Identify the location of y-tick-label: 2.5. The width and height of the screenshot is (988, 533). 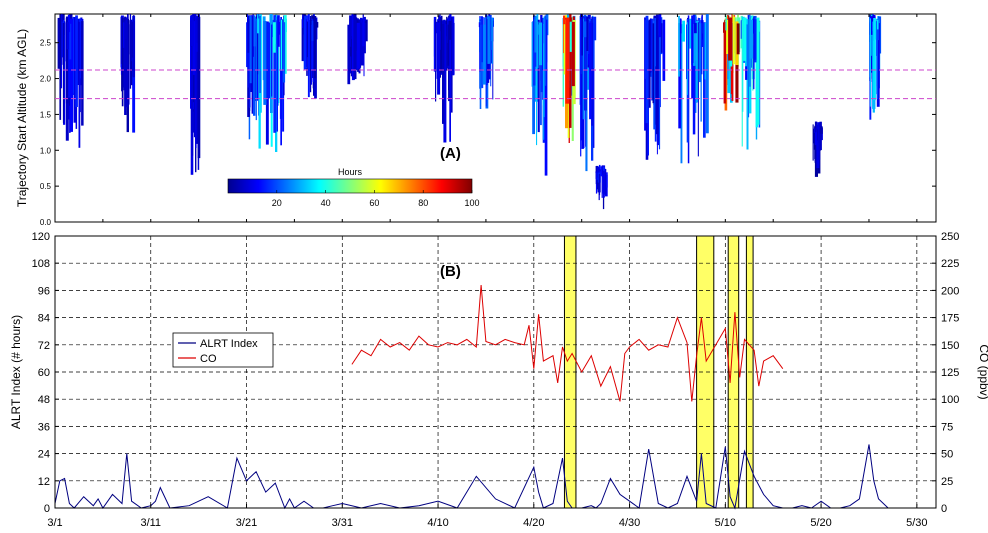
(46, 43).